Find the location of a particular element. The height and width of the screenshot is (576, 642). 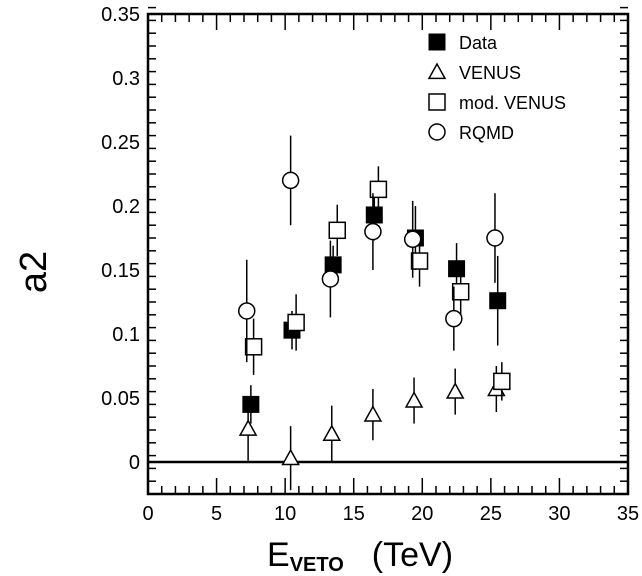

y-tick-label: 0.1 is located at coordinates (126, 335).